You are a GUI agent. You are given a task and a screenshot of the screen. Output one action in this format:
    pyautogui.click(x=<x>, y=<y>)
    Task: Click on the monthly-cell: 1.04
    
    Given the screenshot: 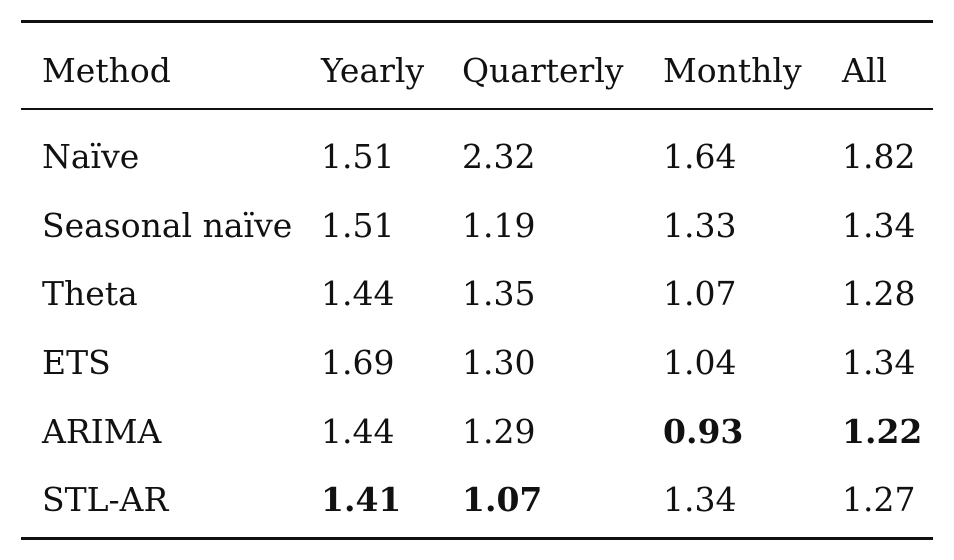 What is the action you would take?
    pyautogui.click(x=700, y=362)
    